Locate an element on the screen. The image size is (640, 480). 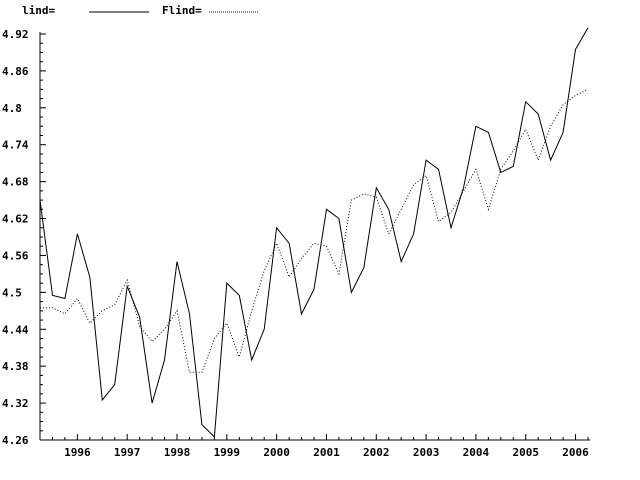
y-tick-label: 4.44 is located at coordinates (15, 329).